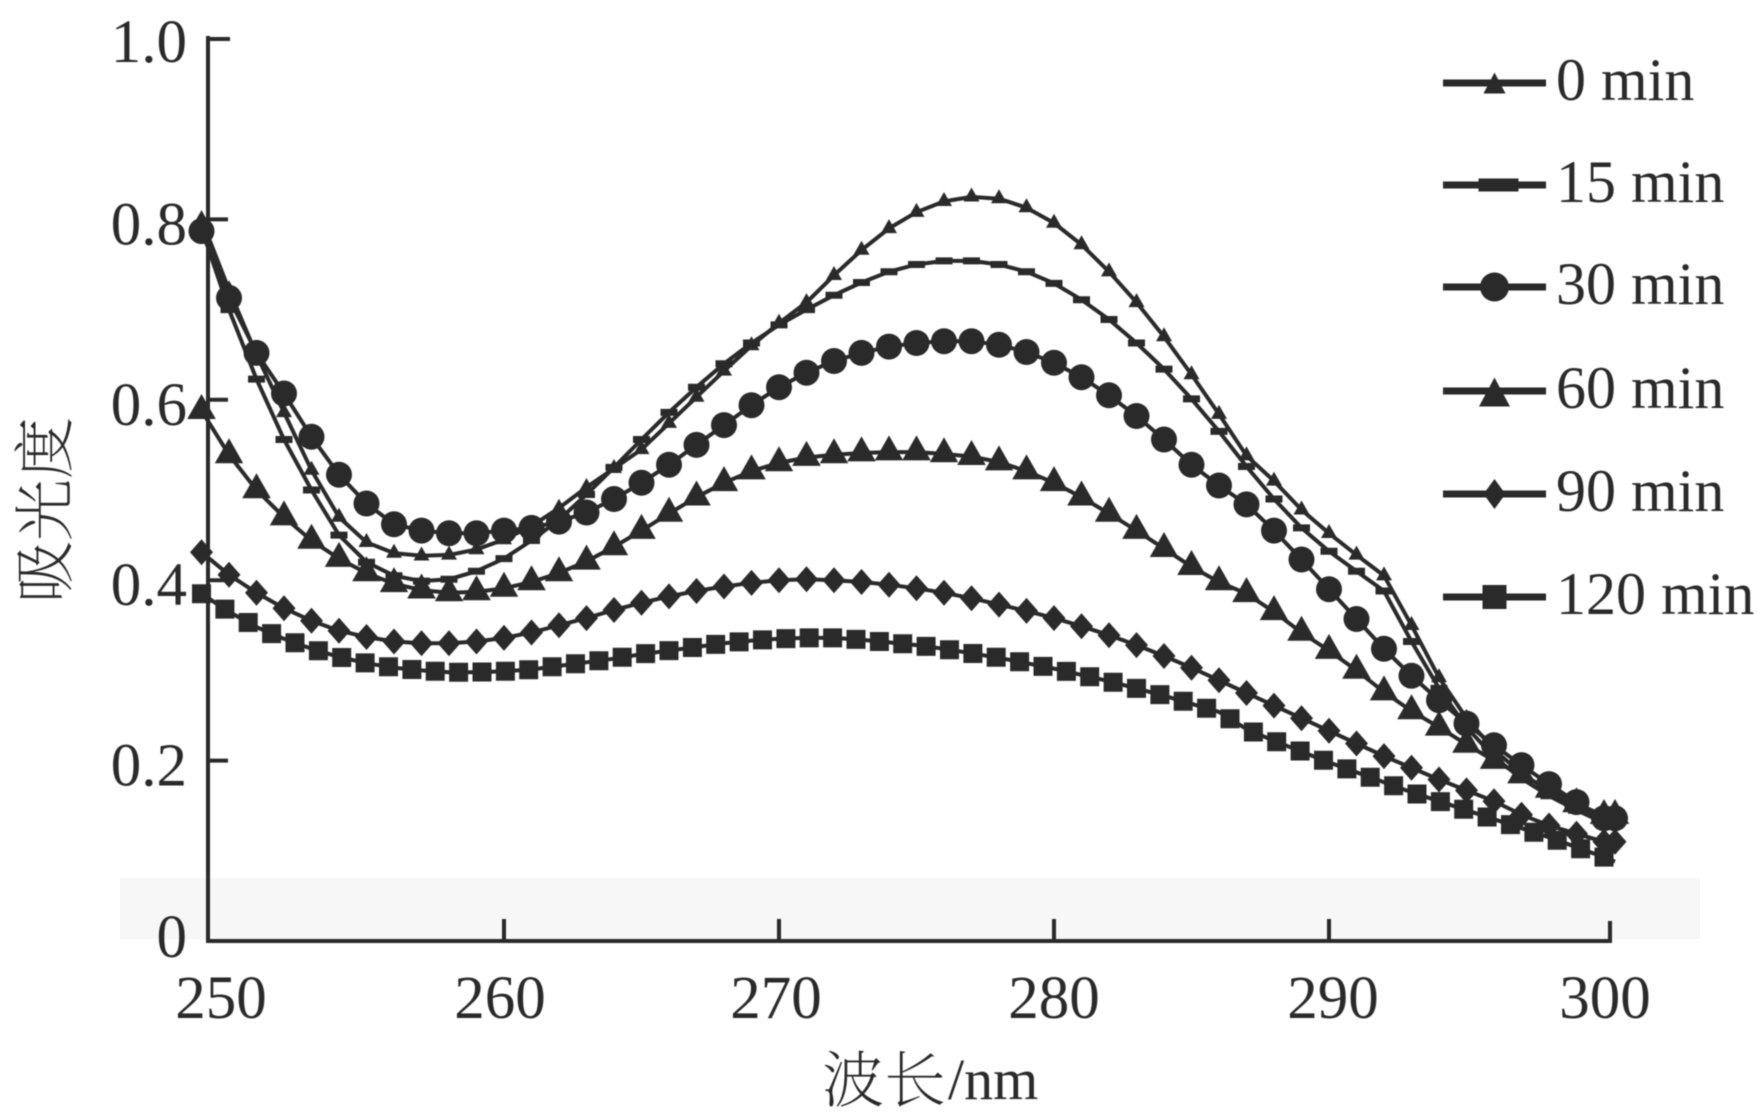 The width and height of the screenshot is (1758, 1119). I want to click on svg-text: 0, so click(172, 937).